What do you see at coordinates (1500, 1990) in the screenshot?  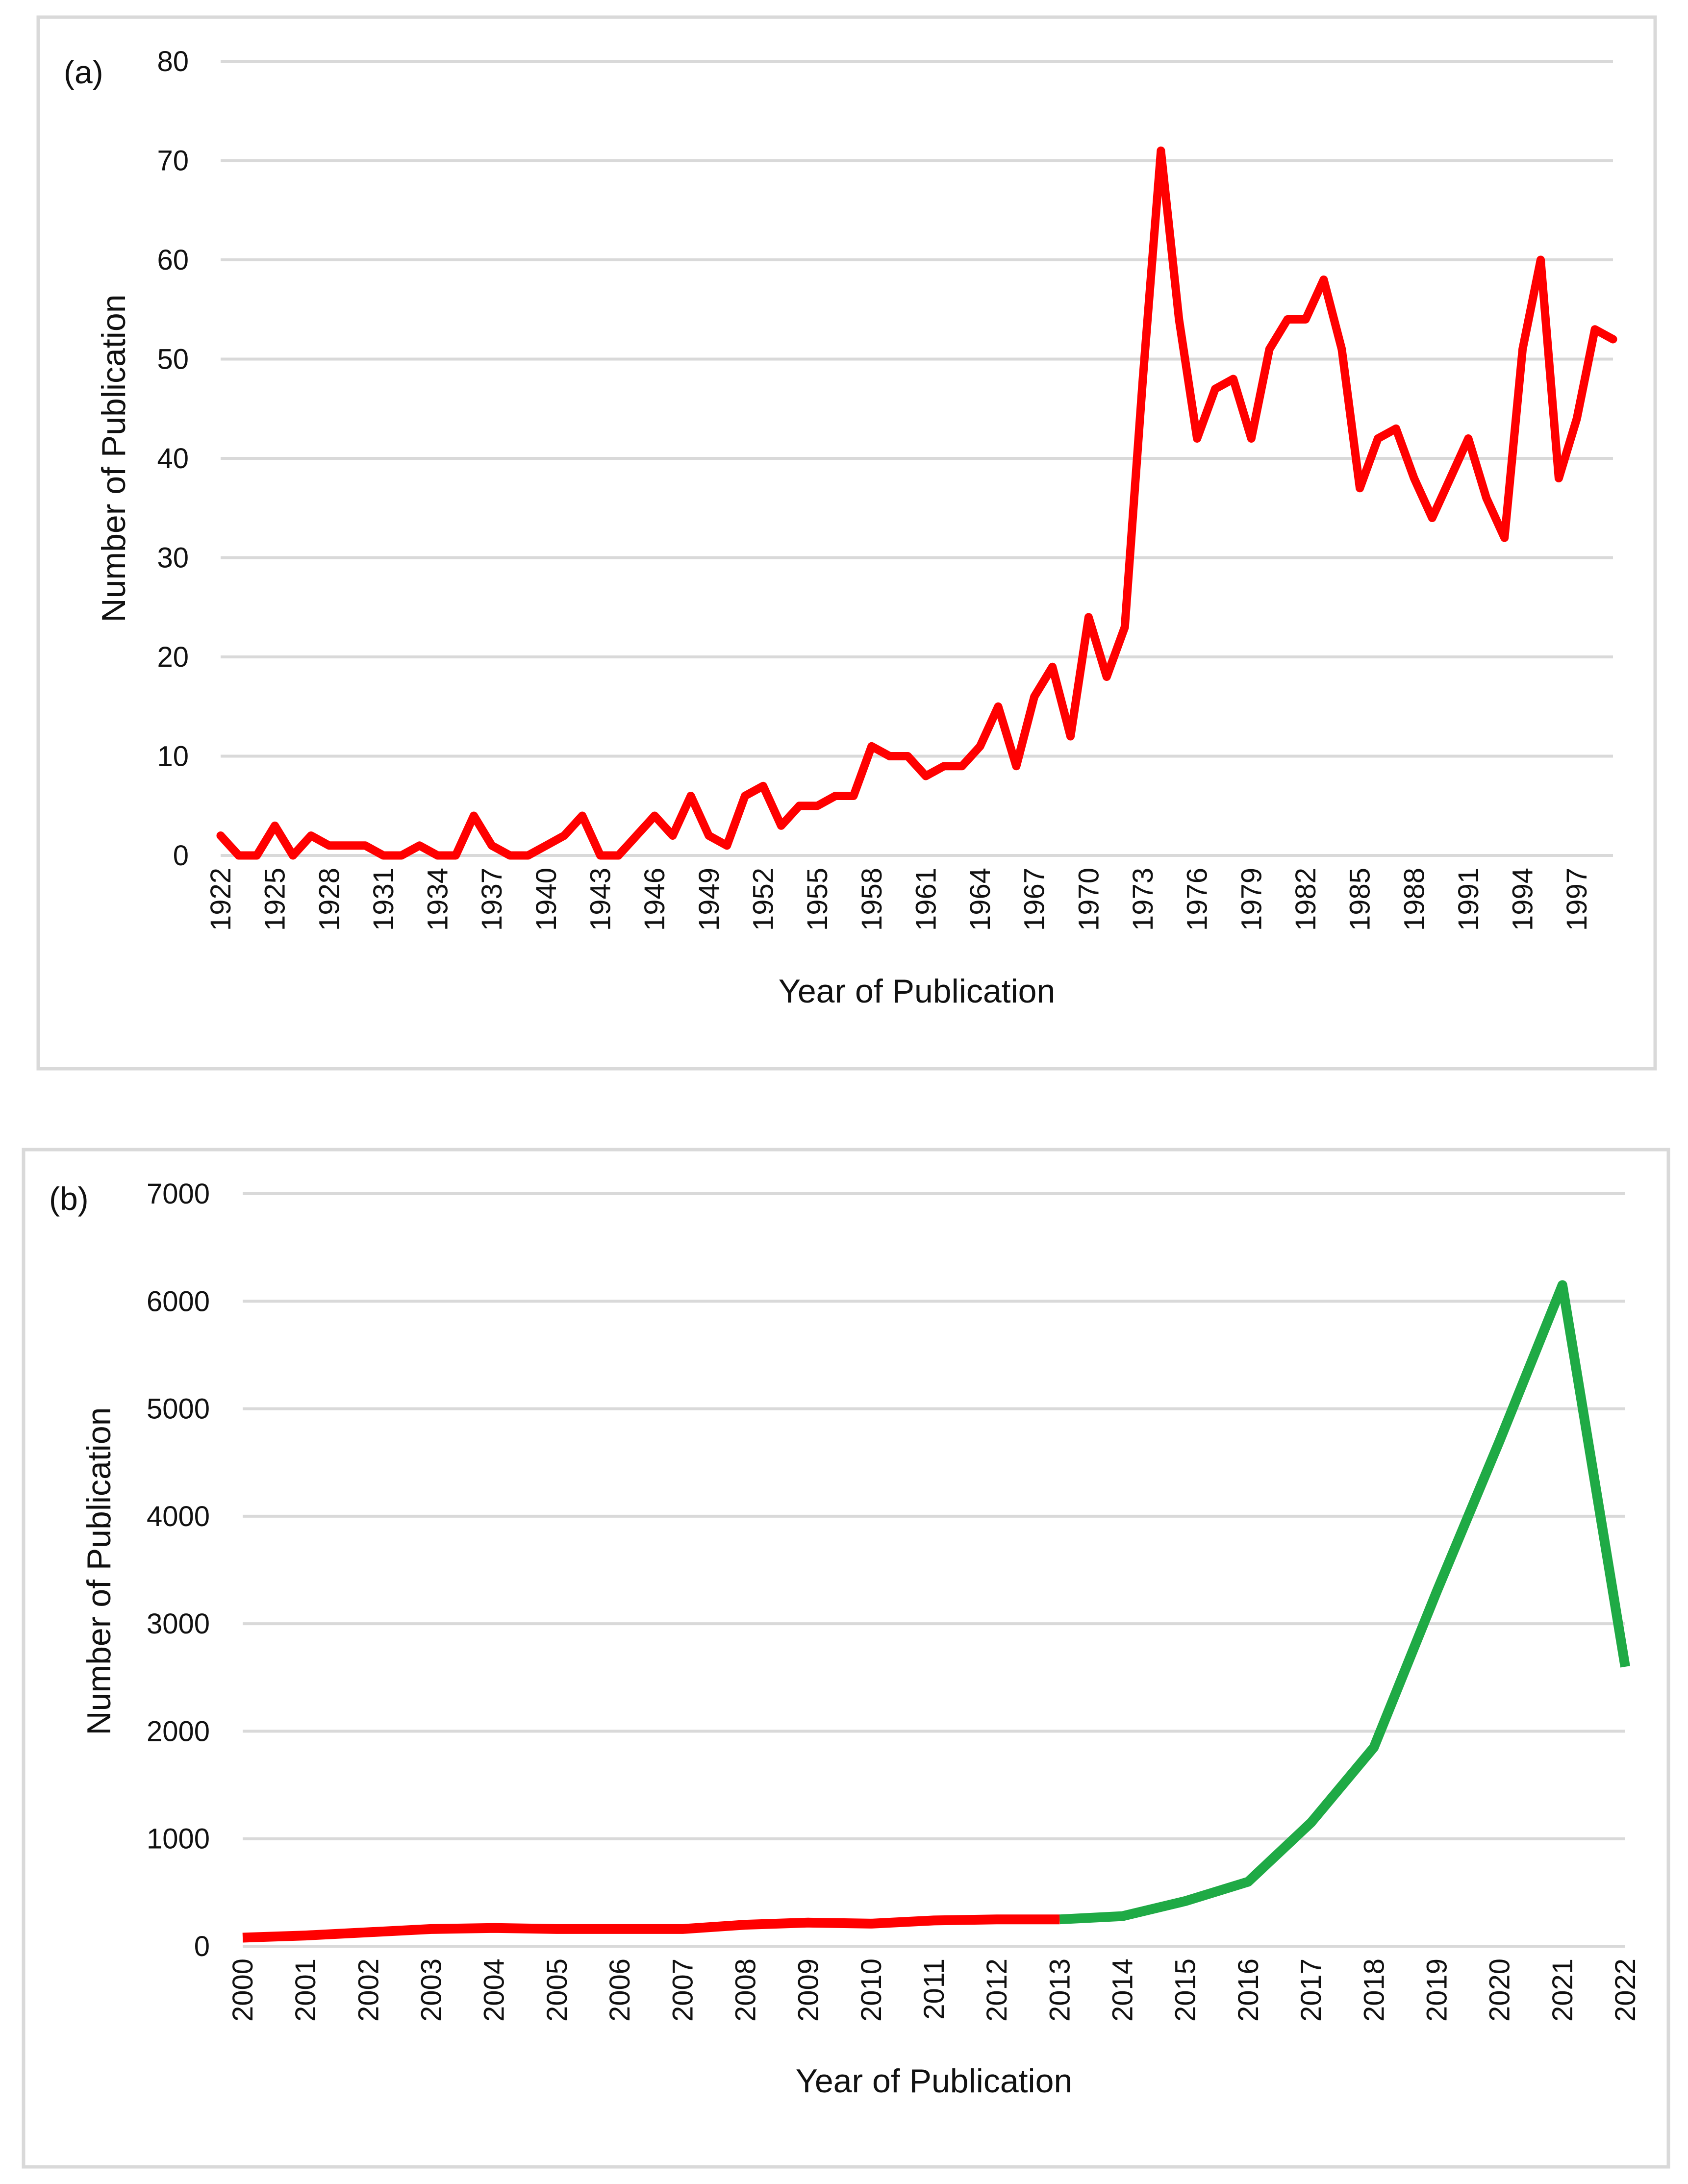 I see `x-tick-label: 2020` at bounding box center [1500, 1990].